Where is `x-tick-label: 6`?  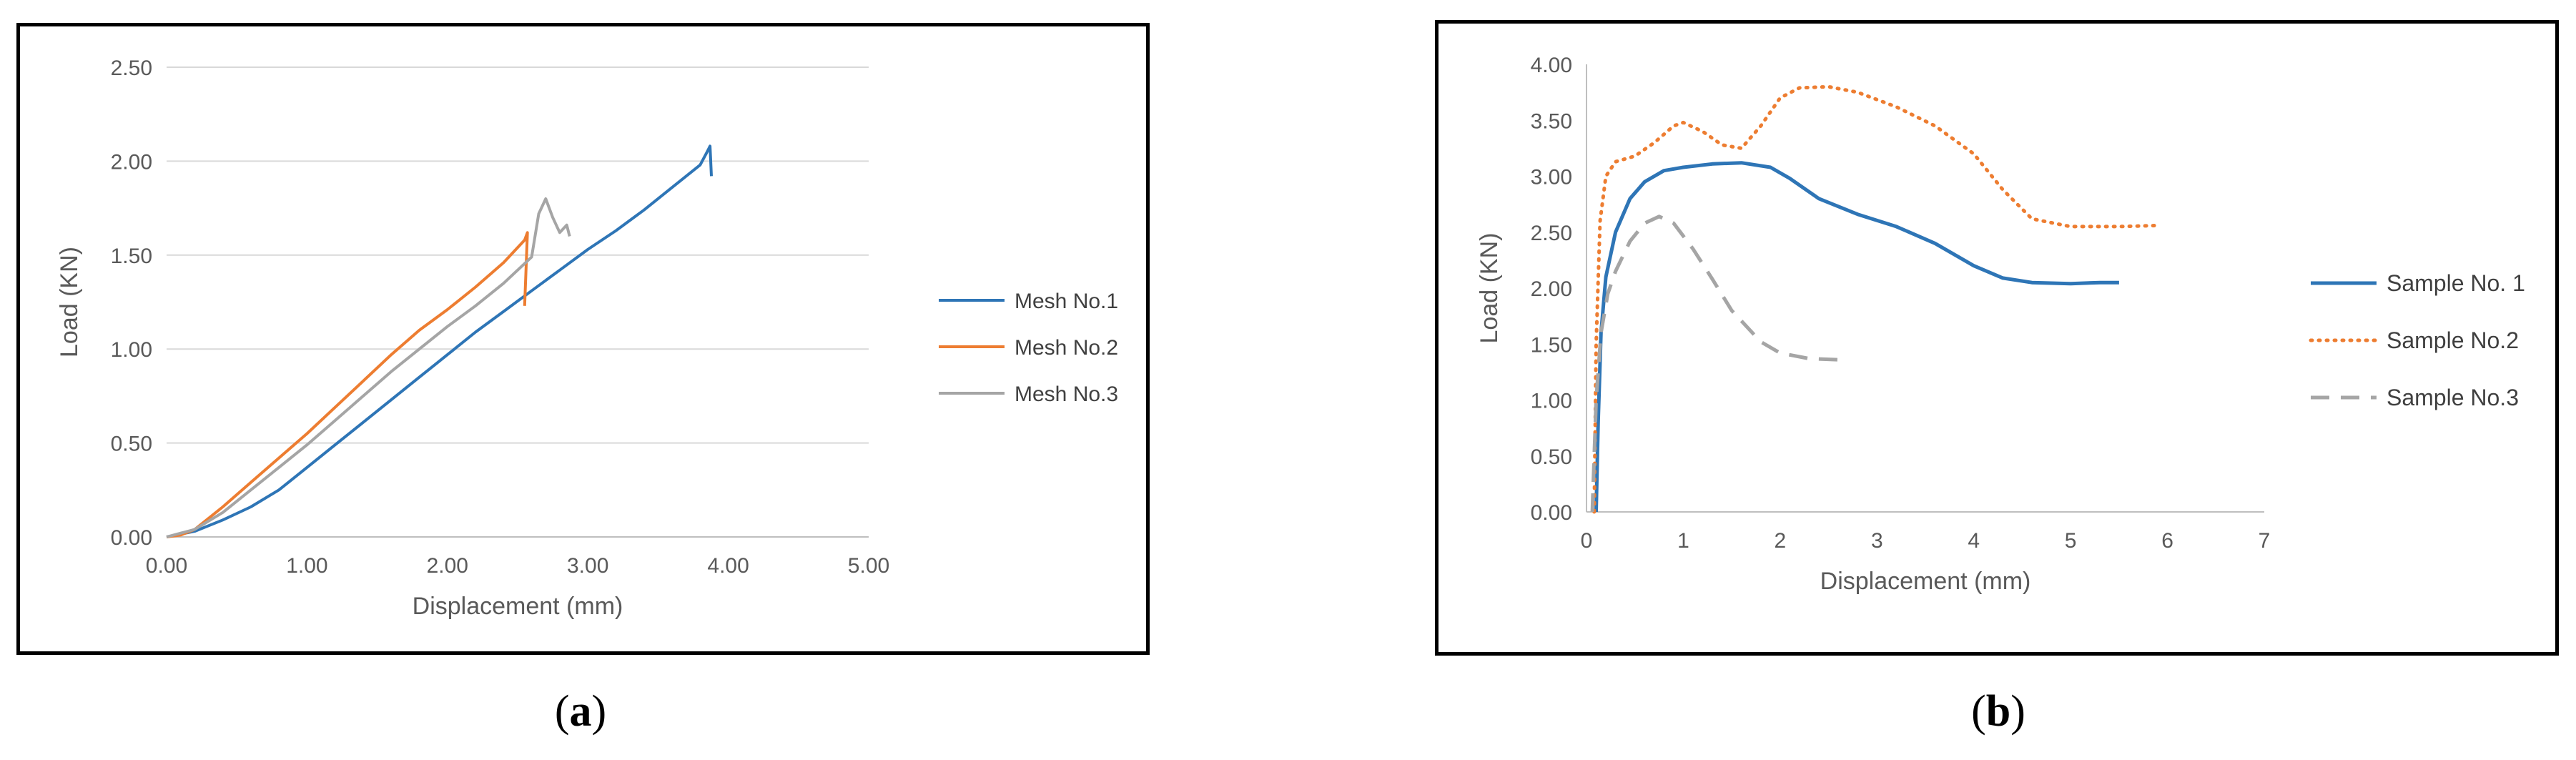 x-tick-label: 6 is located at coordinates (2167, 541).